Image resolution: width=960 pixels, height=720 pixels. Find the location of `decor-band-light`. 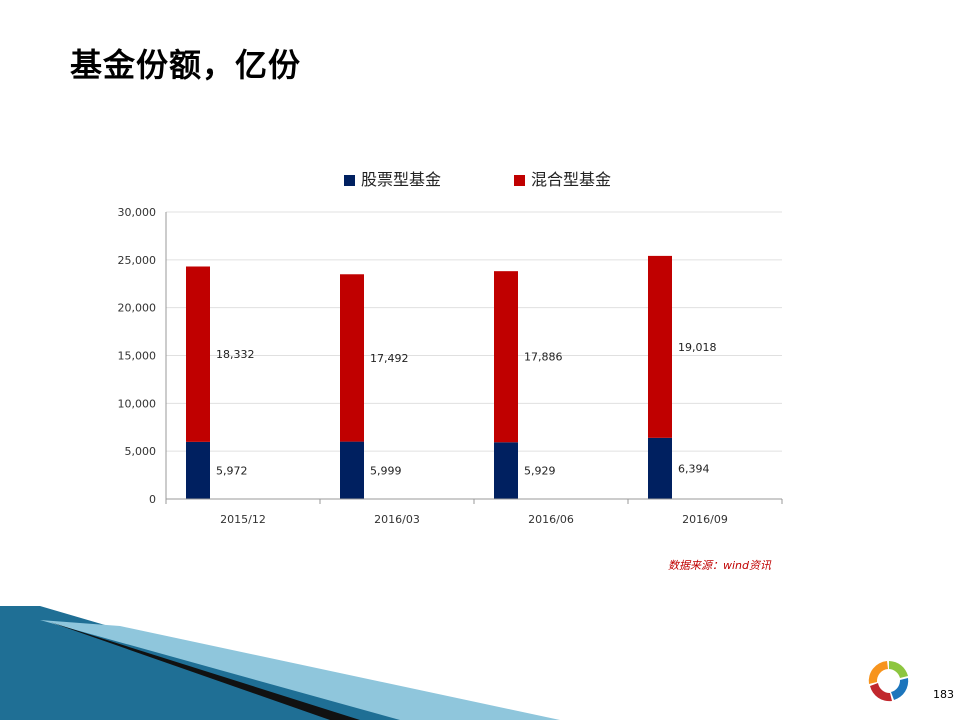

decor-band-light is located at coordinates (300, 670).